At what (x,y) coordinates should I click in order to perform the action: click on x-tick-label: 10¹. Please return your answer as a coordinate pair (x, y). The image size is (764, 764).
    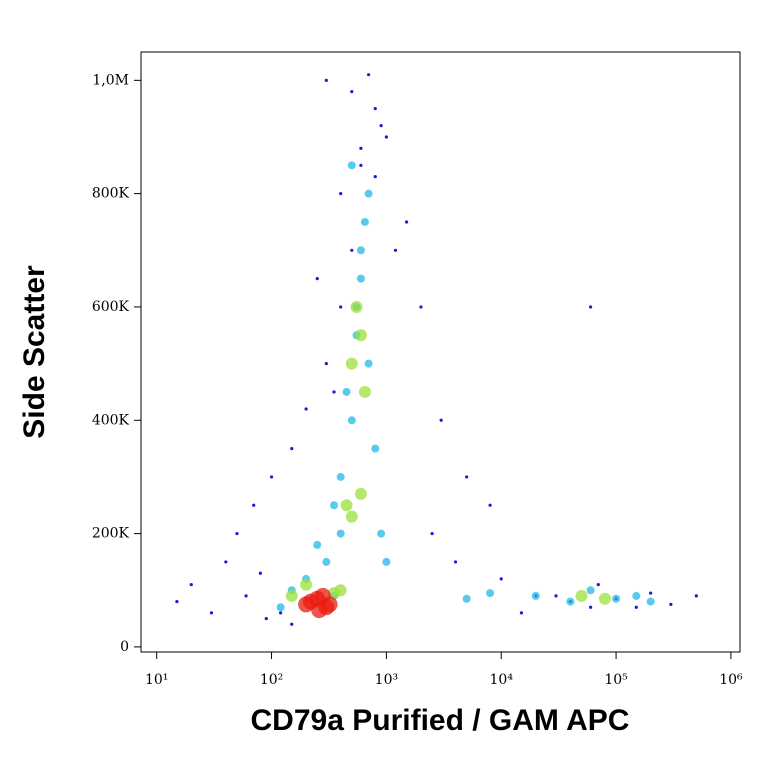
    Looking at the image, I should click on (156, 680).